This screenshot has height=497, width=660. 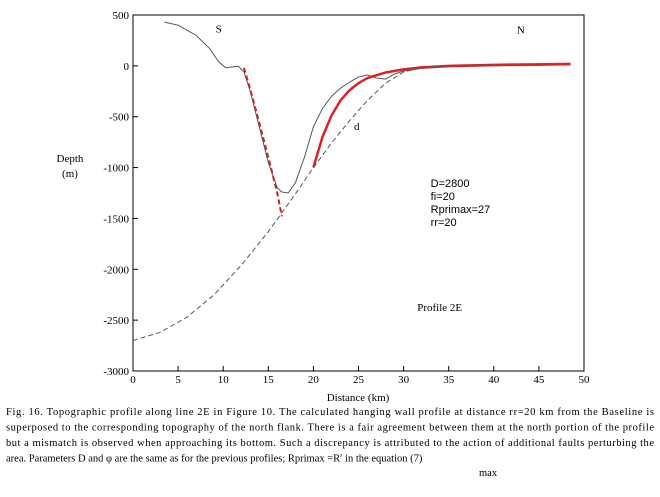 I want to click on parameter: D=2800, so click(x=450, y=184).